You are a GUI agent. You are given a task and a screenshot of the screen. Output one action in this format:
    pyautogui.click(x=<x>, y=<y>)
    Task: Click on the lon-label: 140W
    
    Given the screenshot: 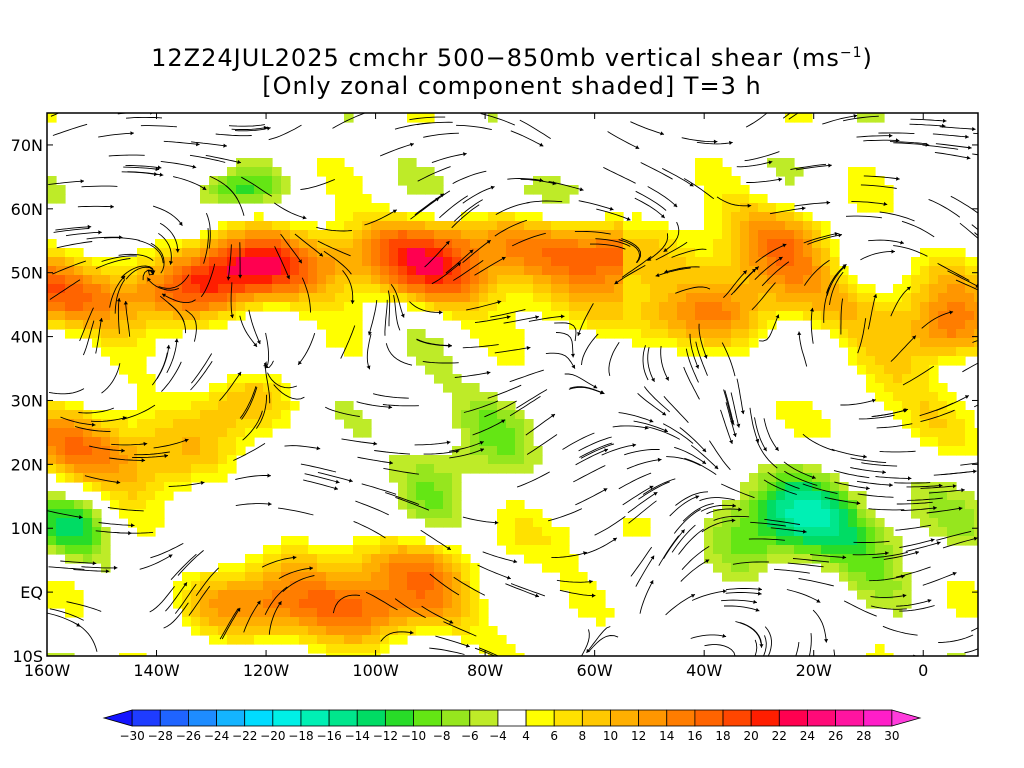 What is the action you would take?
    pyautogui.click(x=156, y=670)
    